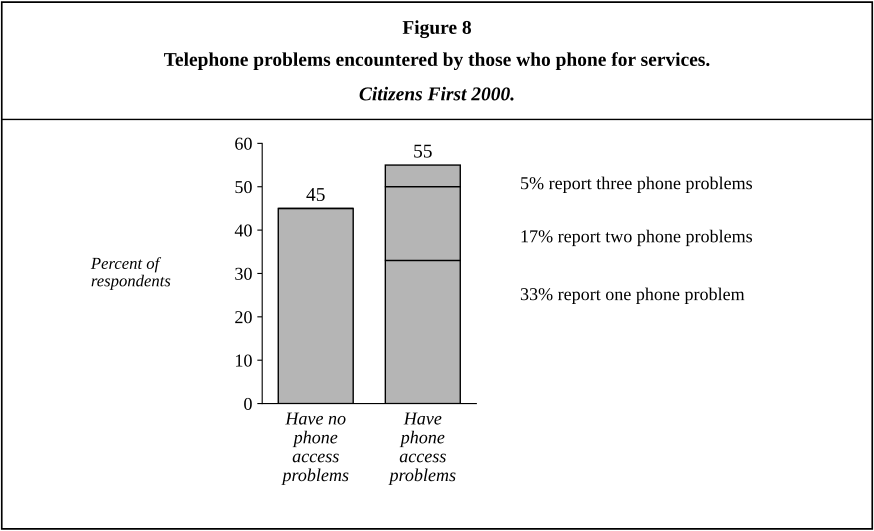 This screenshot has height=531, width=874. What do you see at coordinates (315, 194) in the screenshot?
I see `total-label: 45` at bounding box center [315, 194].